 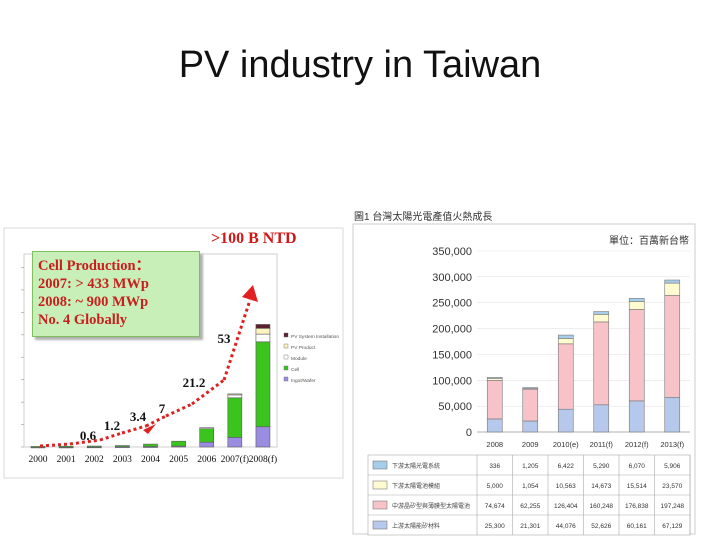 I want to click on legend-label: Ingot/Wafer, so click(x=303, y=381).